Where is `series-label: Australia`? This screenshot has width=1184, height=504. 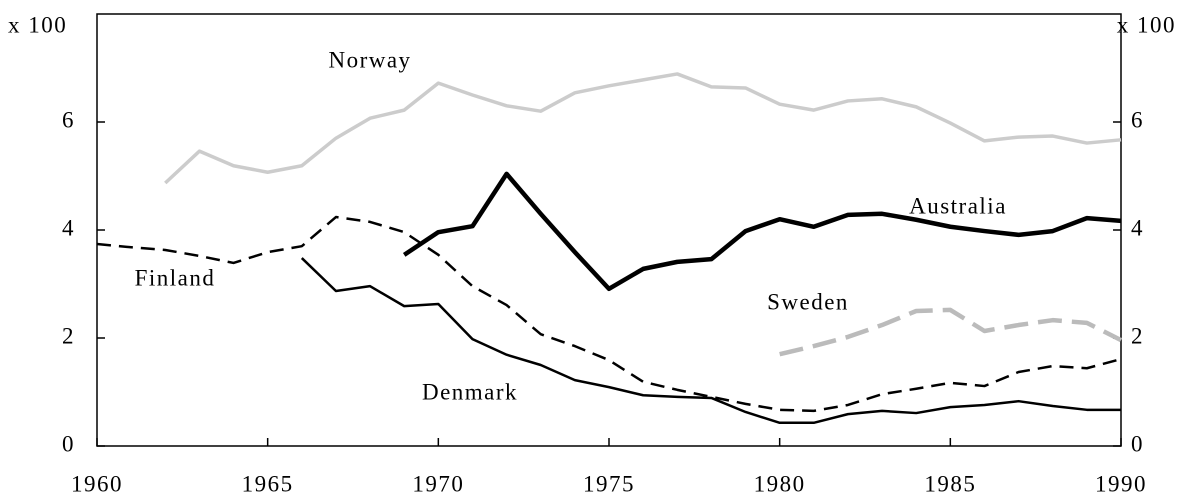 series-label: Australia is located at coordinates (958, 205).